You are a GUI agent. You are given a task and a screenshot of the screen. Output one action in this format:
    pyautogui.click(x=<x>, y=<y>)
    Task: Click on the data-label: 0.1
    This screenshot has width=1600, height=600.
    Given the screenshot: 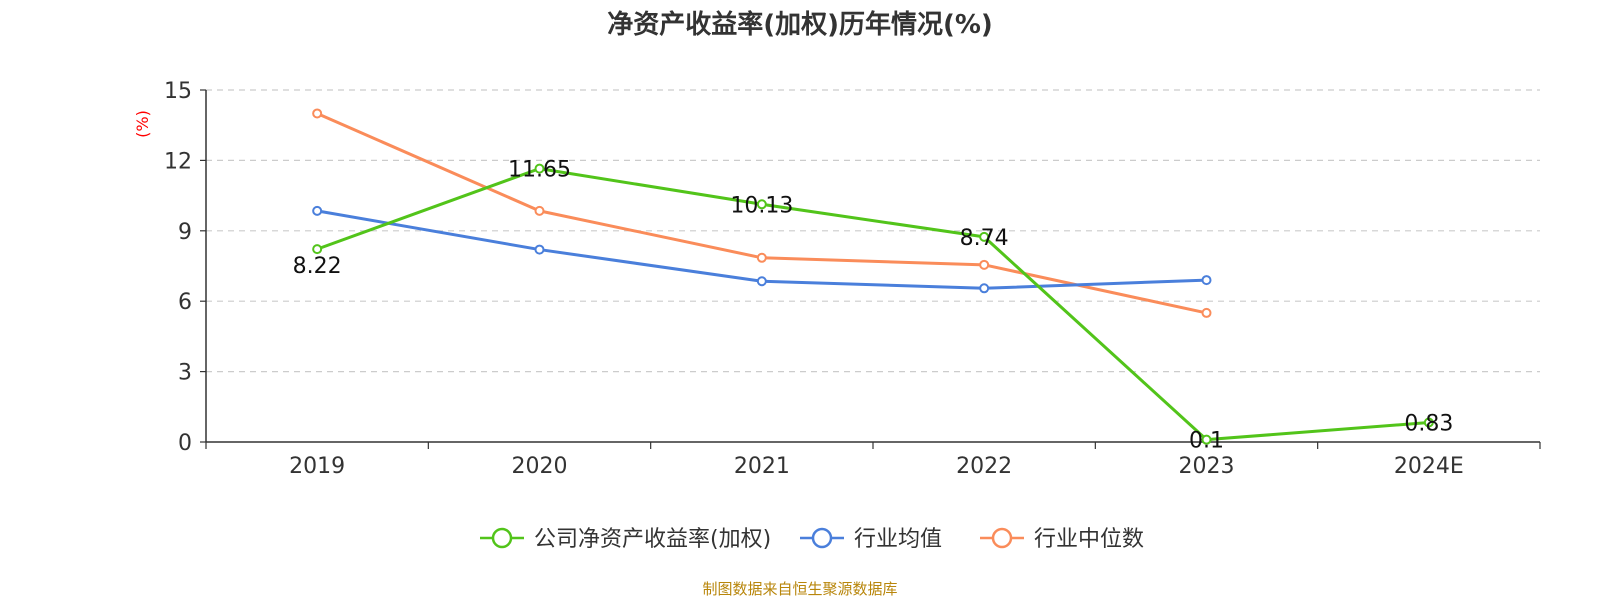 What is the action you would take?
    pyautogui.click(x=1206, y=441)
    